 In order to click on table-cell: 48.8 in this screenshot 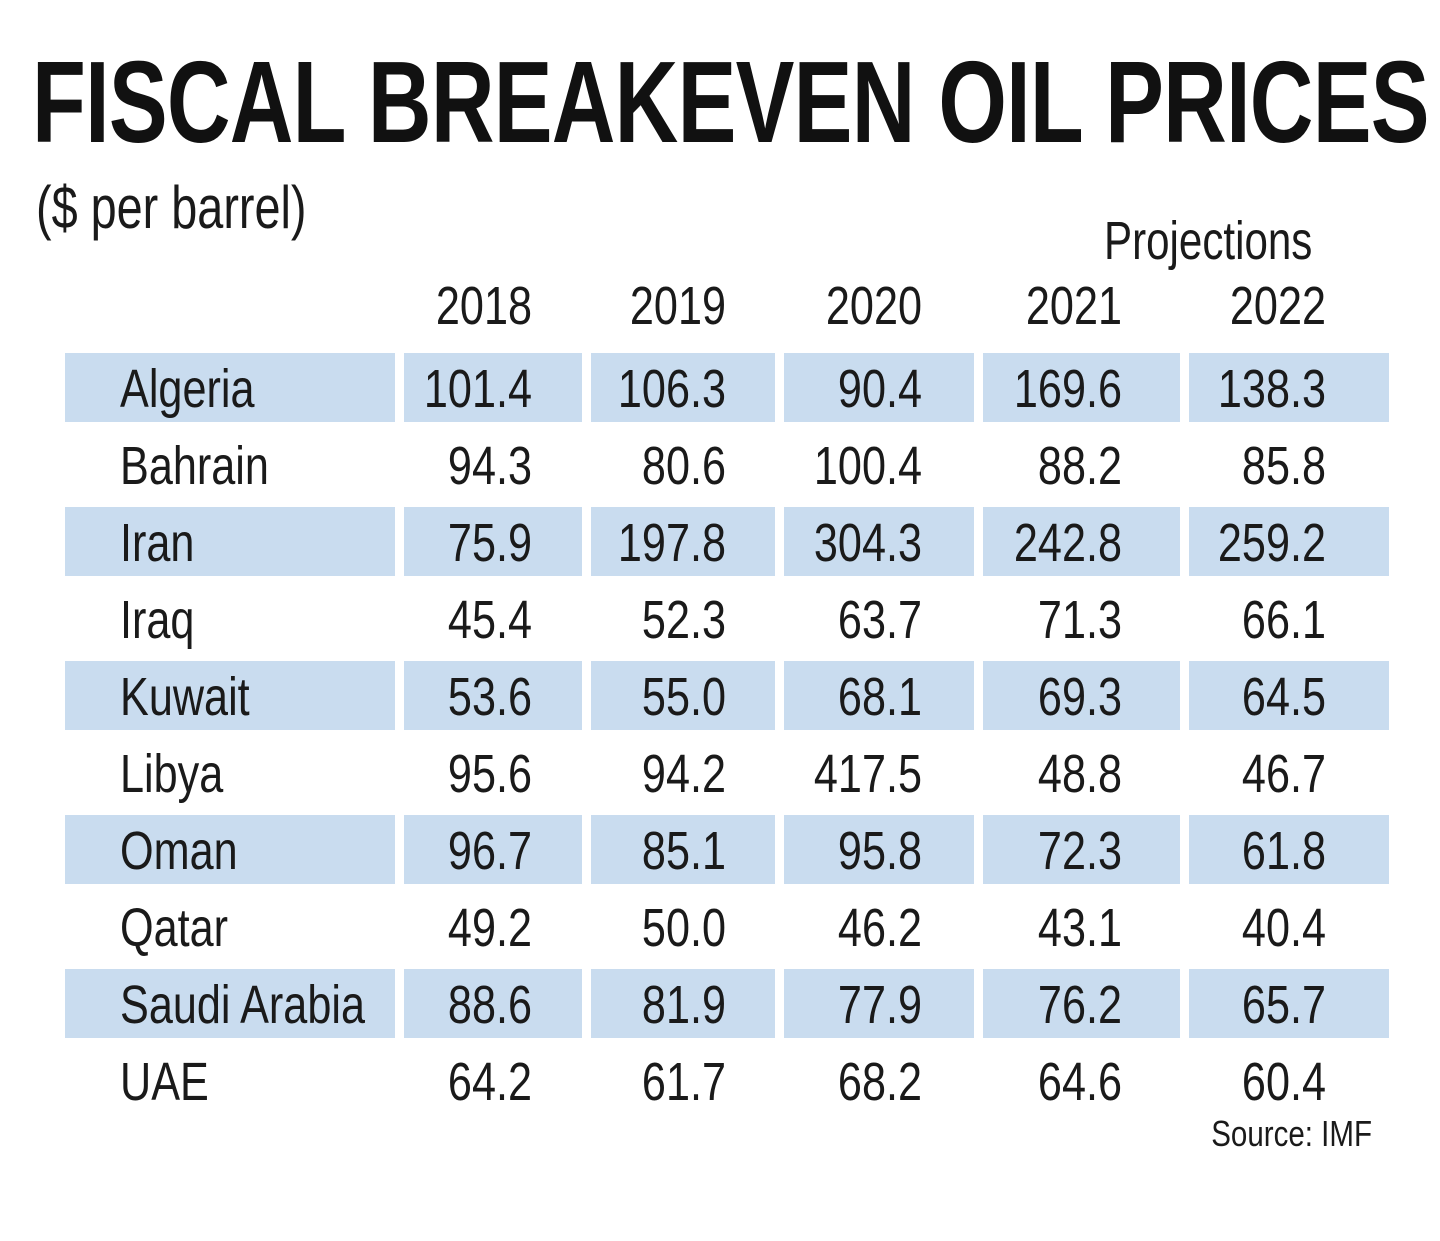, I will do `click(1079, 774)`.